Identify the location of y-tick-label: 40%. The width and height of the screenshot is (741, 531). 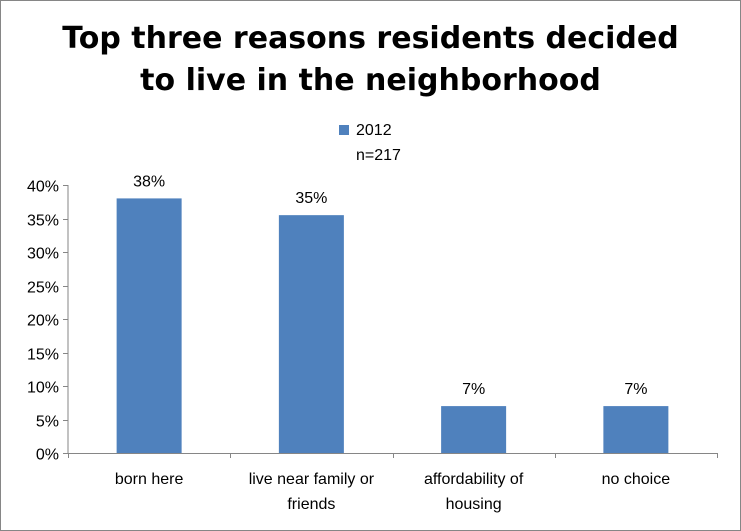
(43, 187).